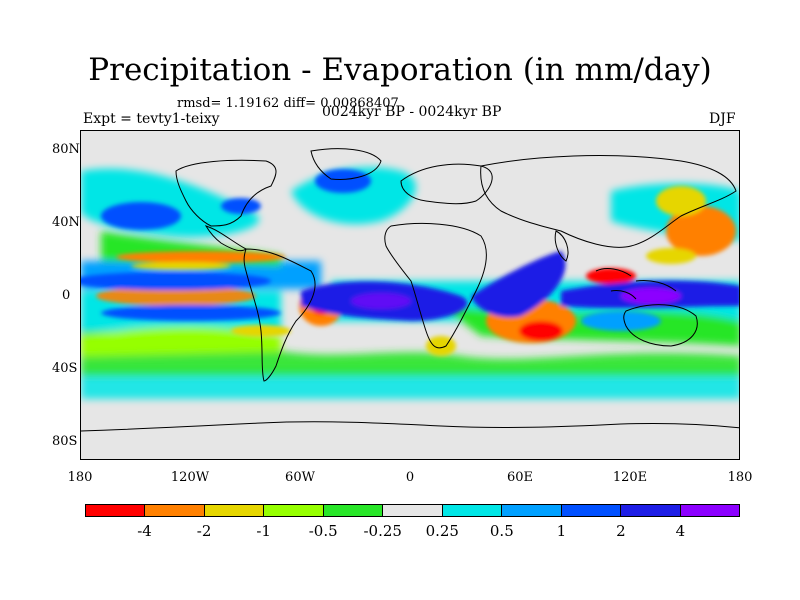 The width and height of the screenshot is (800, 600). I want to click on lon-label-180e: 180, so click(740, 477).